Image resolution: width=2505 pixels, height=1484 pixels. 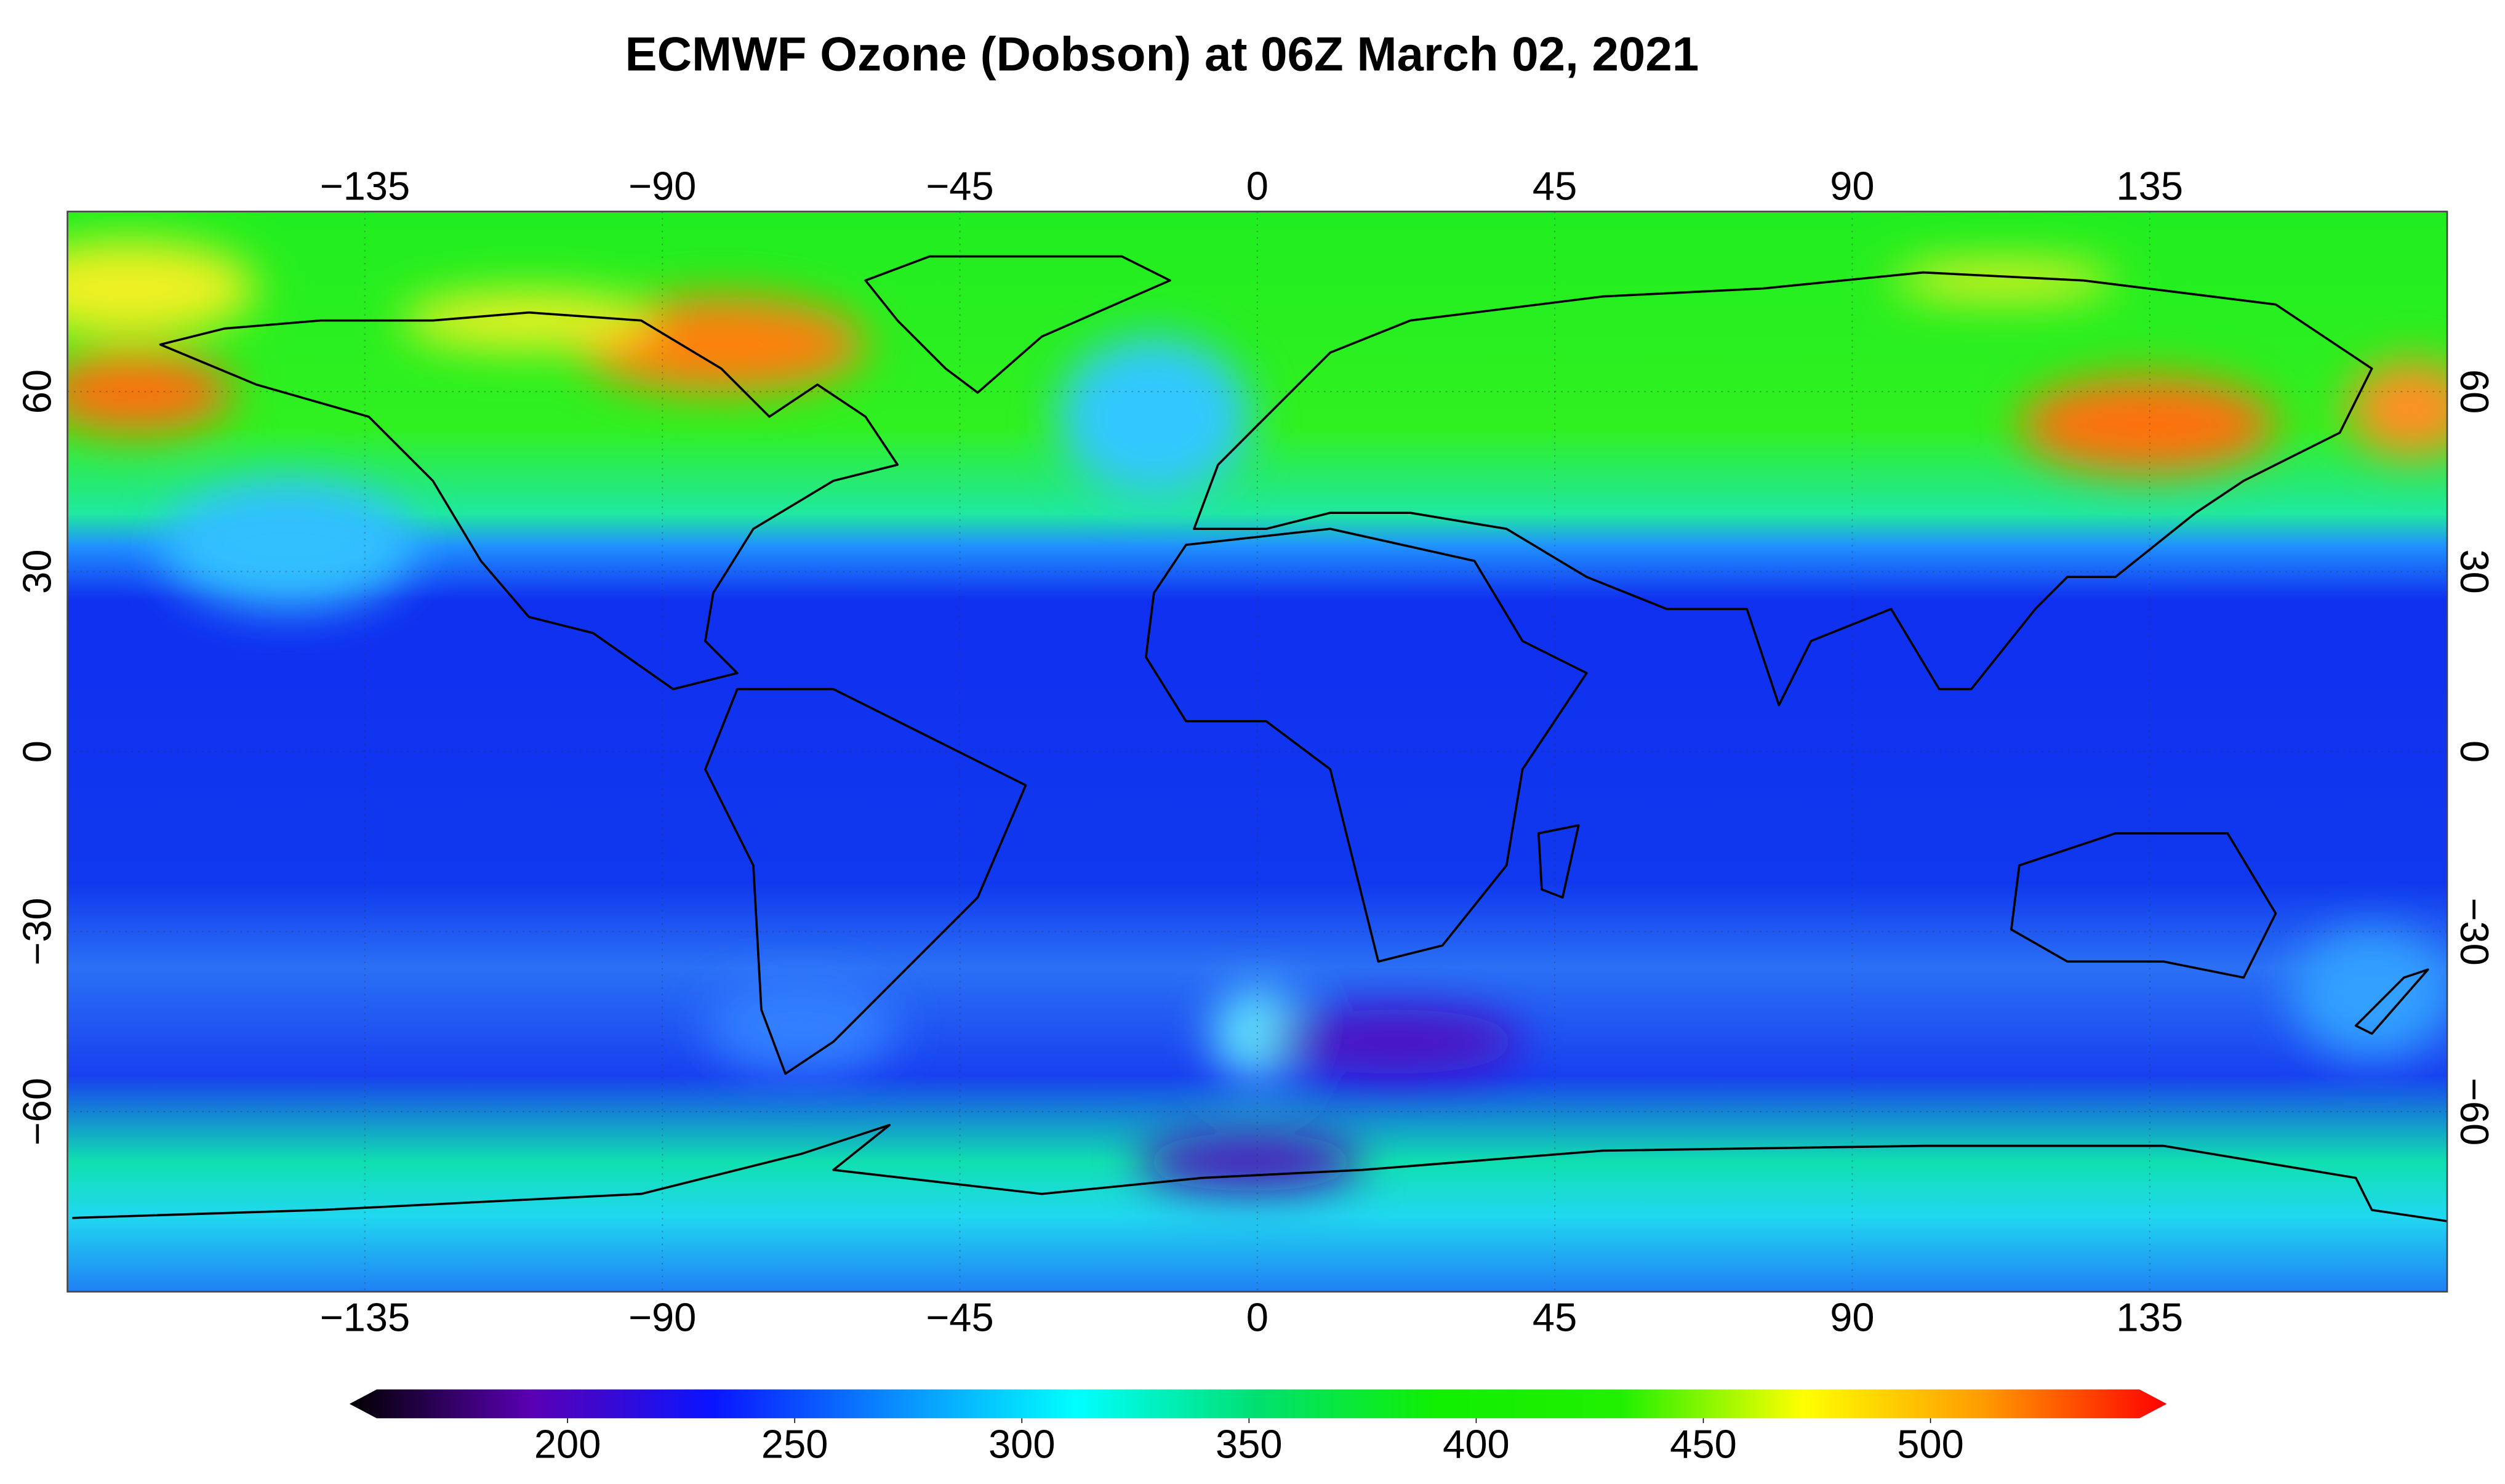 What do you see at coordinates (37, 751) in the screenshot?
I see `y-tick-label-left: 0` at bounding box center [37, 751].